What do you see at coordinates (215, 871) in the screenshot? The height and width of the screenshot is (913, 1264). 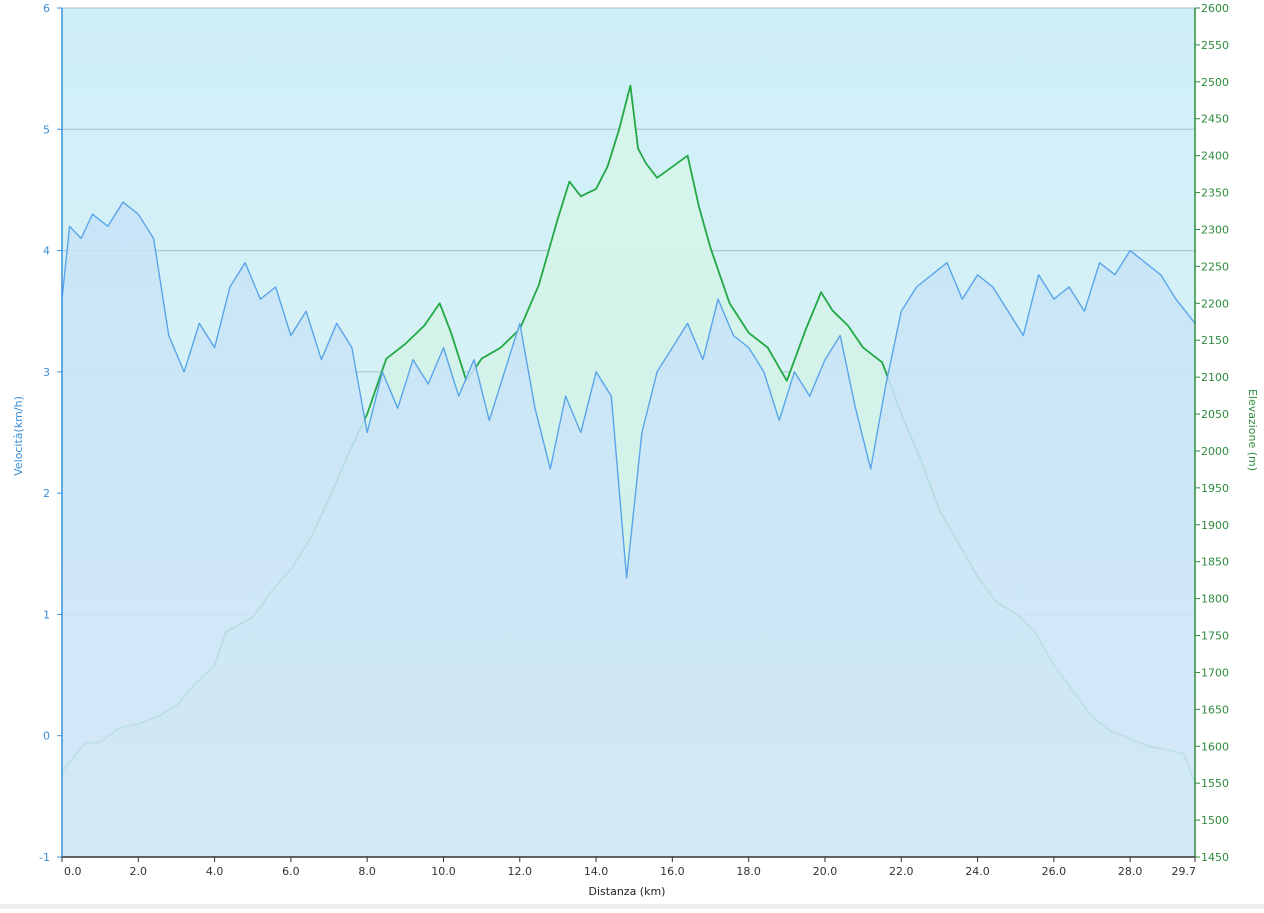 I see `x-tick-label: 4.0` at bounding box center [215, 871].